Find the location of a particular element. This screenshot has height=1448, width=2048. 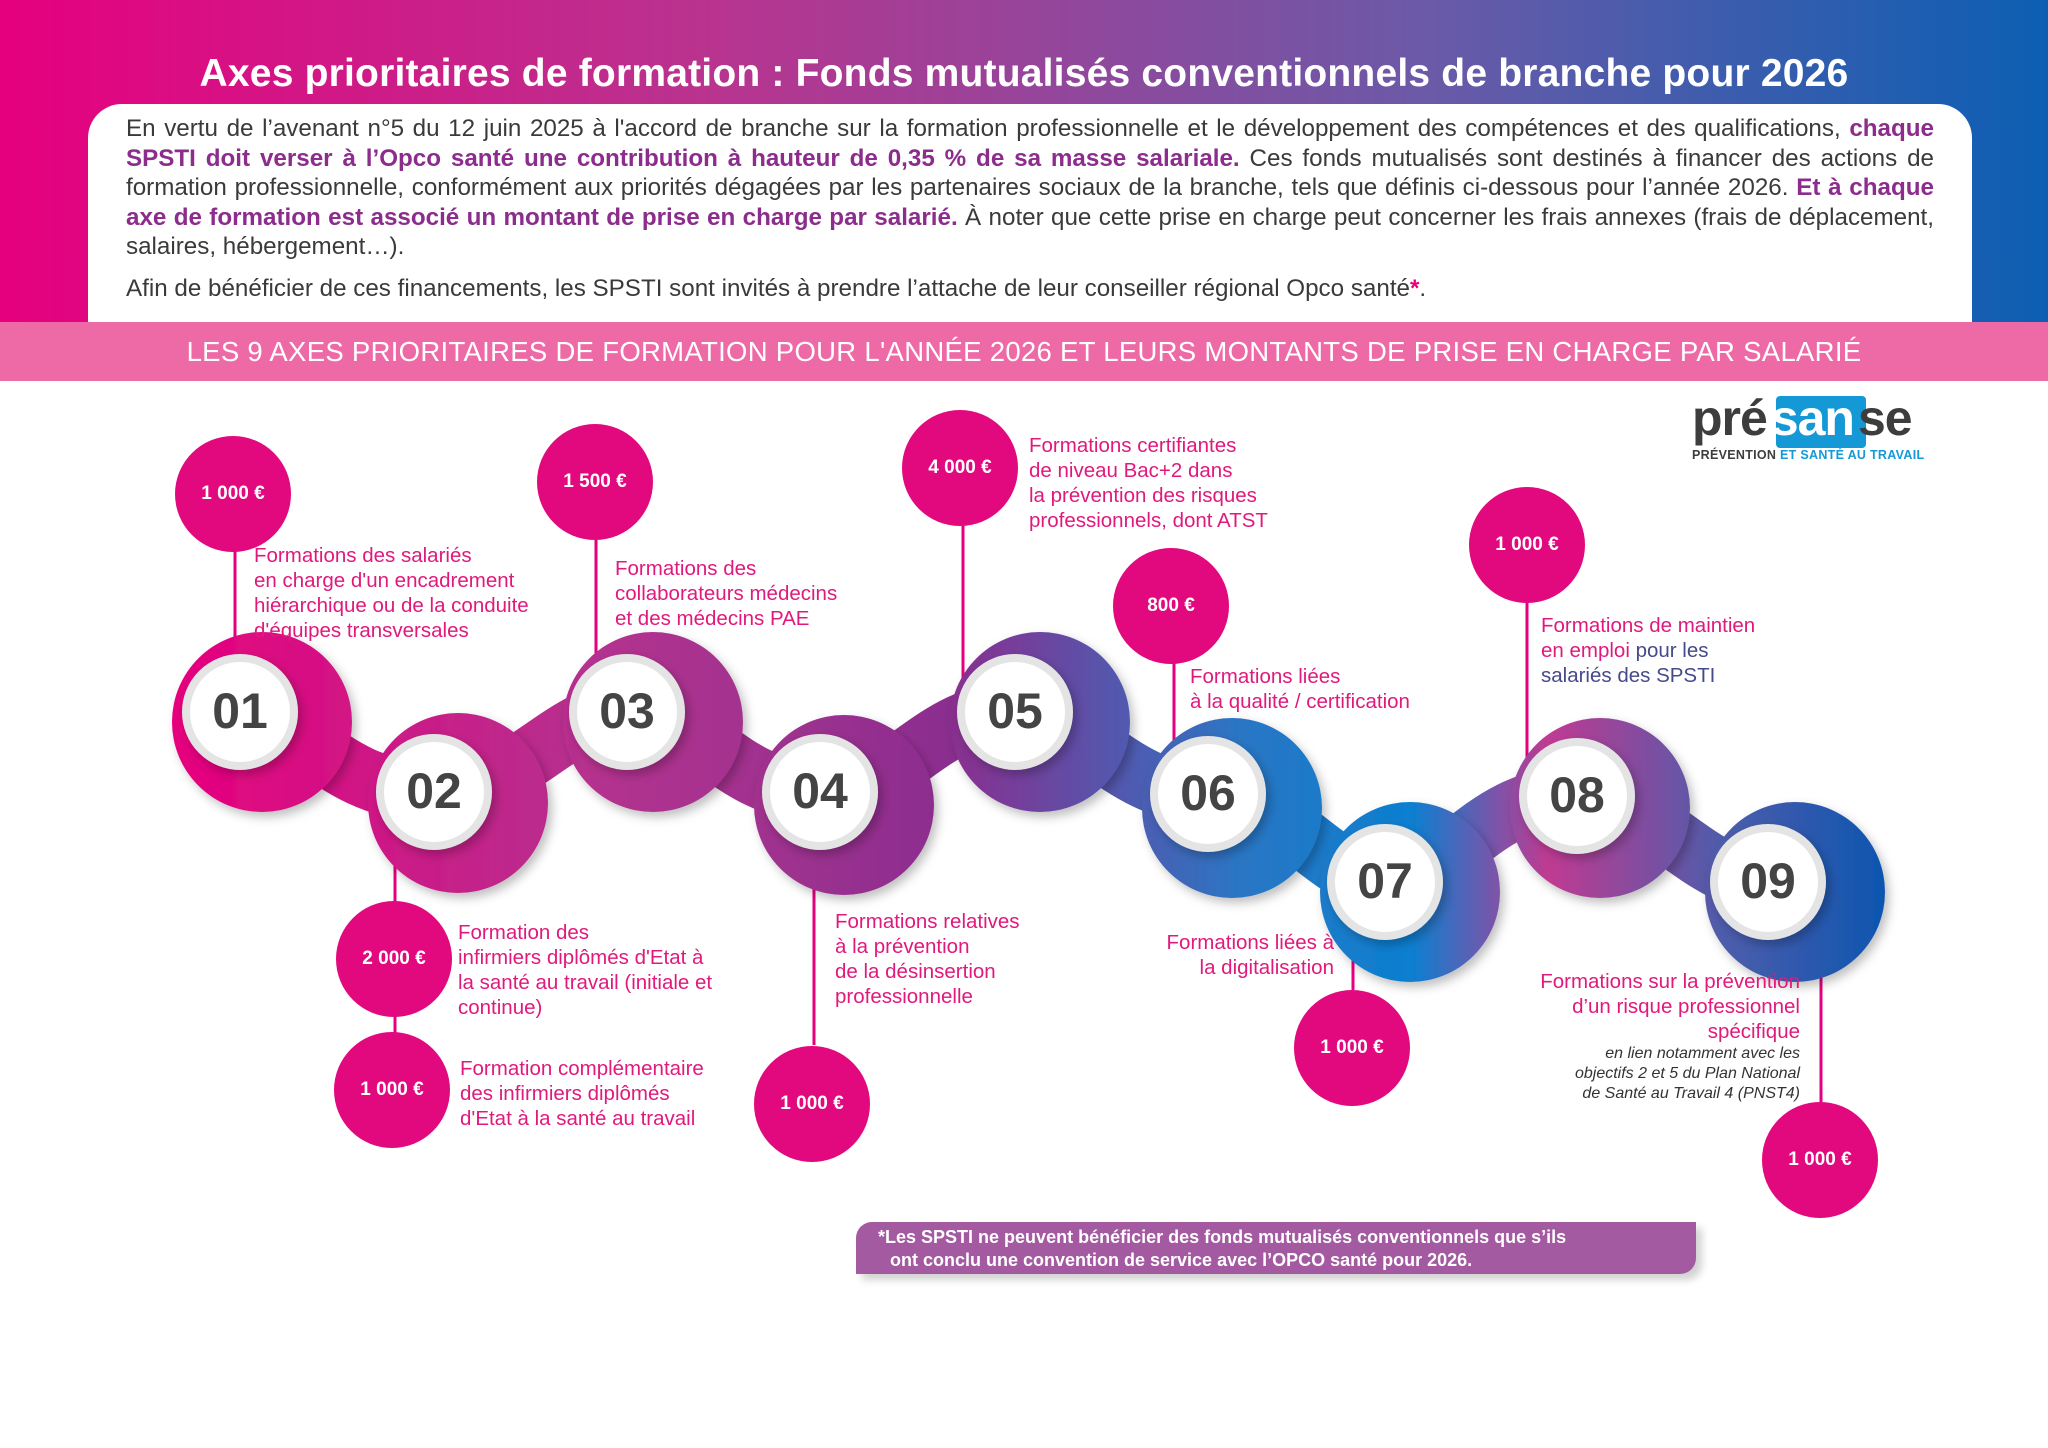

axis-09-sublabel-line: en lien notamment avec les is located at coordinates (1702, 1053).